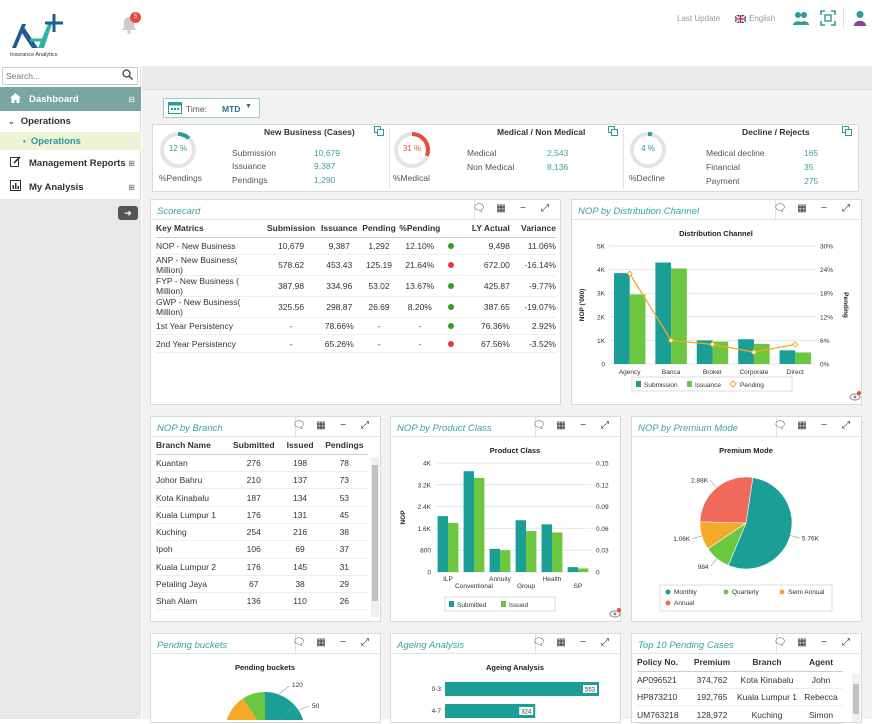  Describe the element at coordinates (451, 229) in the screenshot. I see `column-header` at that location.